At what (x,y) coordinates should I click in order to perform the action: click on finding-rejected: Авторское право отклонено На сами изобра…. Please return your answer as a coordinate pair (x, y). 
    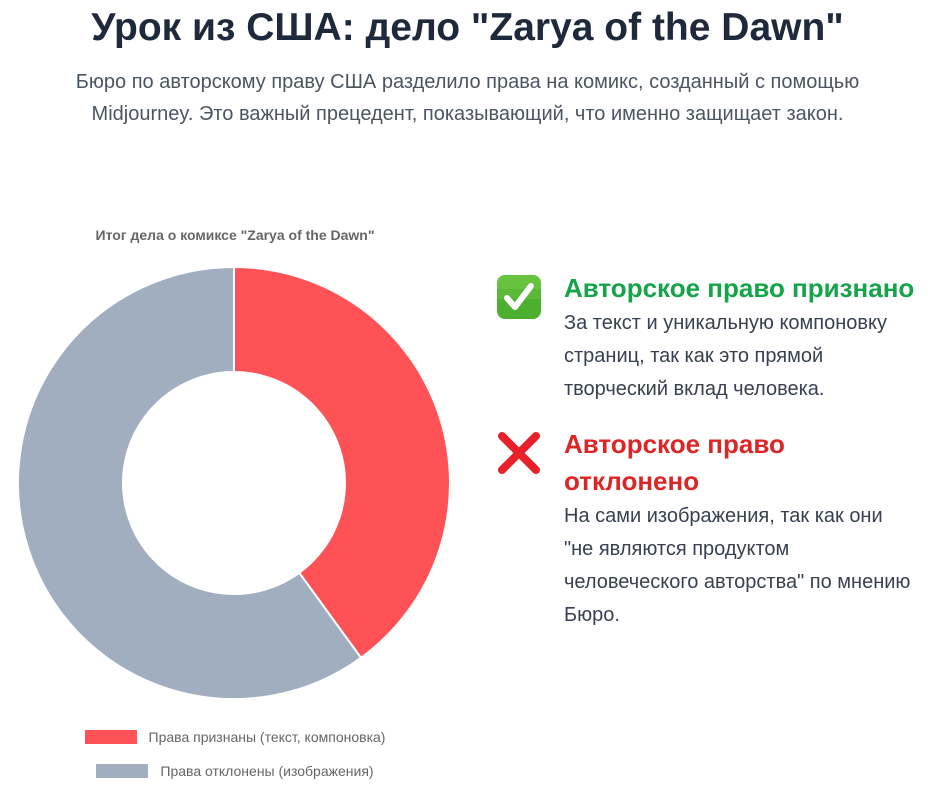
    Looking at the image, I should click on (706, 529).